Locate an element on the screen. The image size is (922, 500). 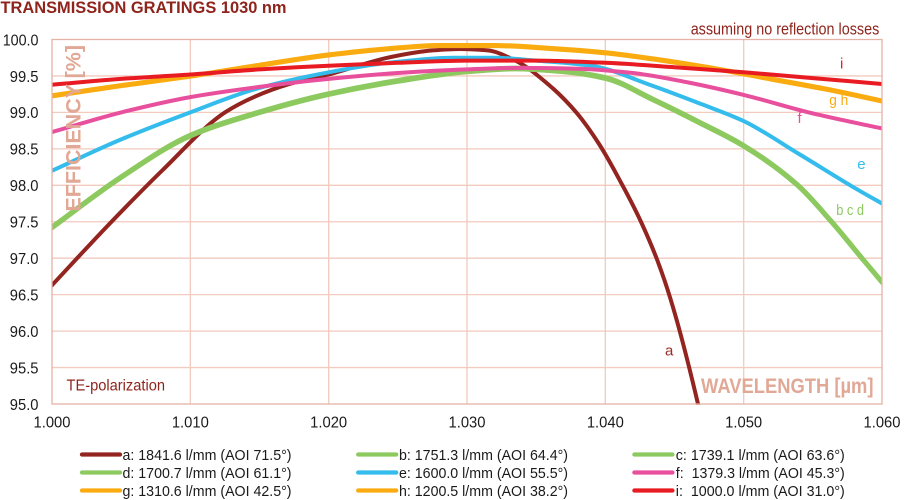
svg-text: 95.0 is located at coordinates (24, 405).